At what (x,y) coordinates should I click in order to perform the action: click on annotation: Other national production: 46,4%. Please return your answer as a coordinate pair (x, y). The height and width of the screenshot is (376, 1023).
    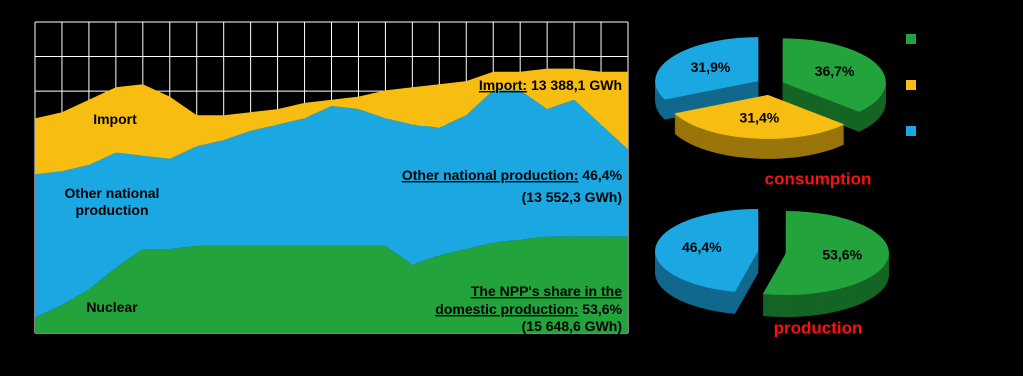
    Looking at the image, I should click on (512, 175).